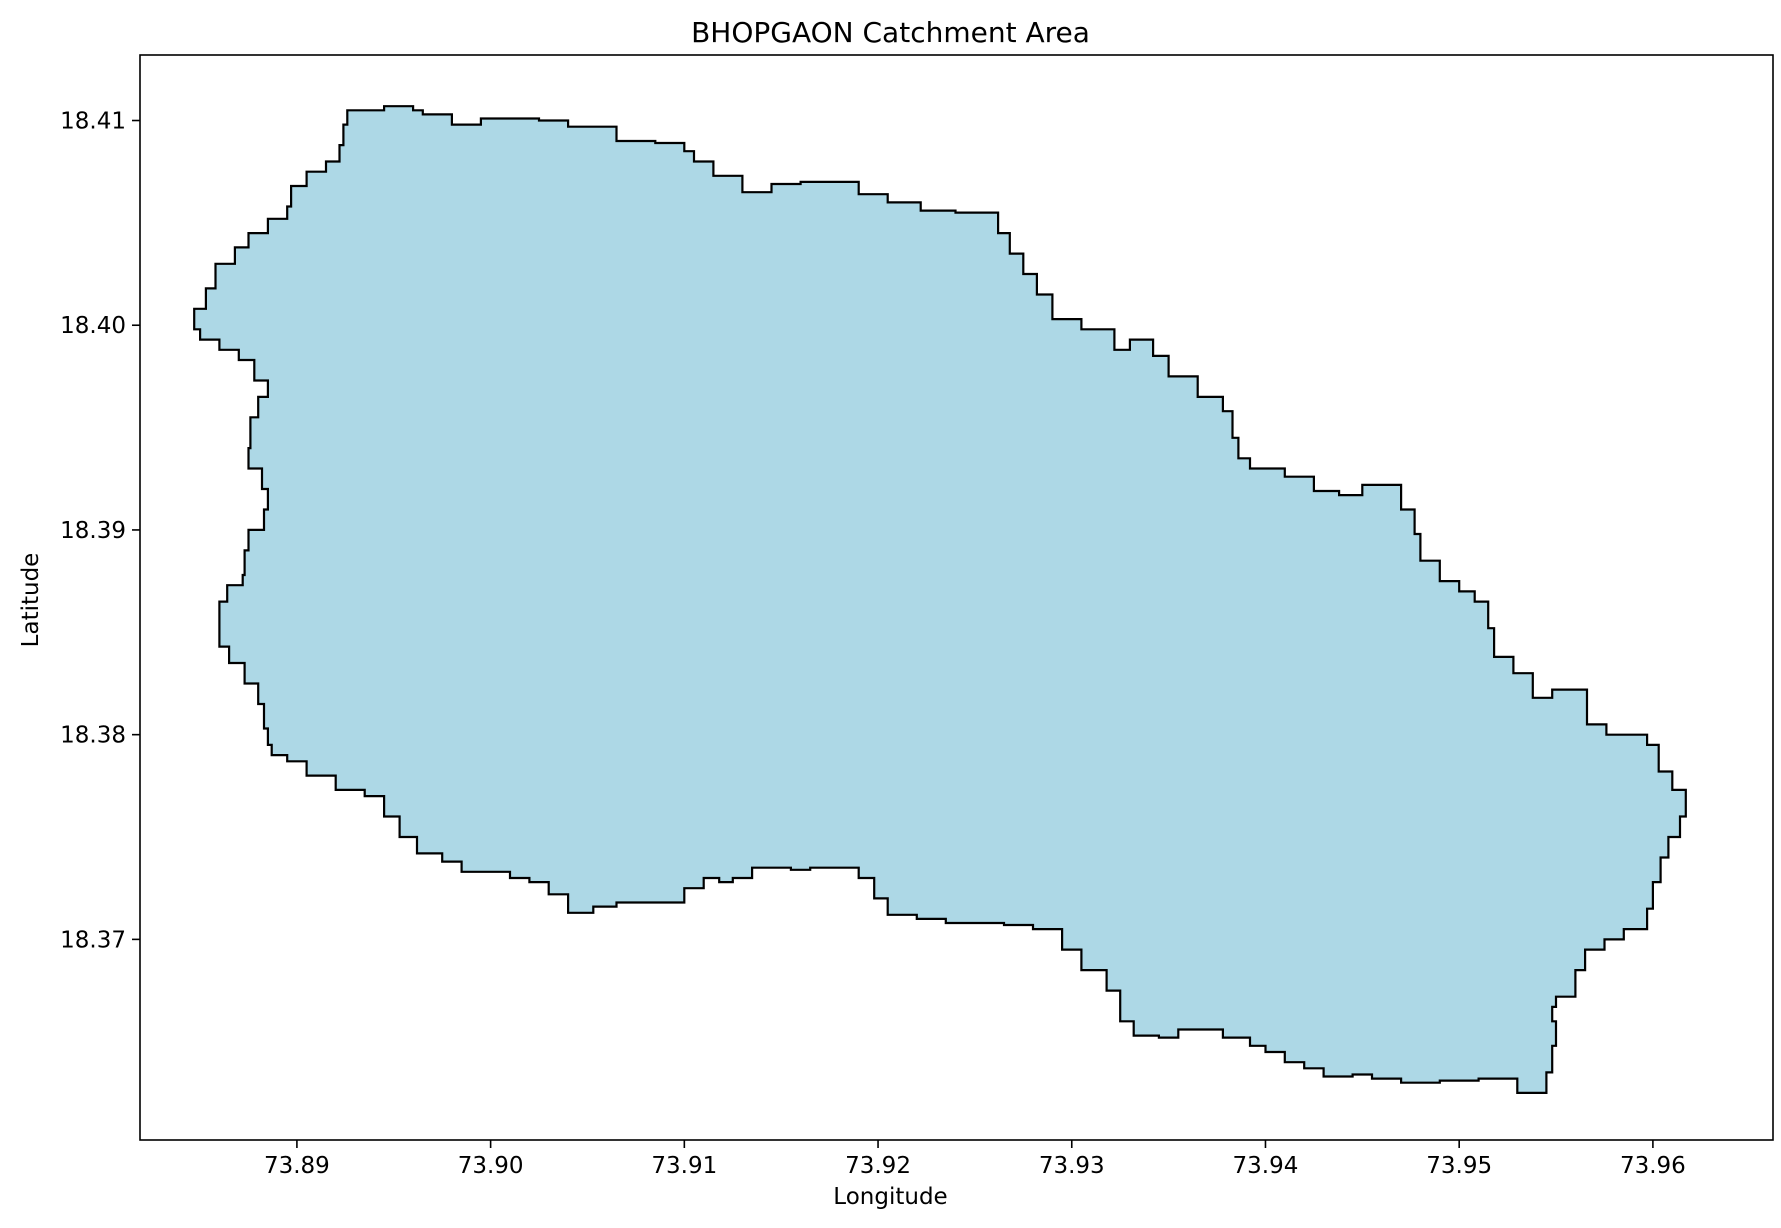 The width and height of the screenshot is (1781, 1228). Describe the element at coordinates (1266, 1166) in the screenshot. I see `x-tick-label: 73.94` at that location.